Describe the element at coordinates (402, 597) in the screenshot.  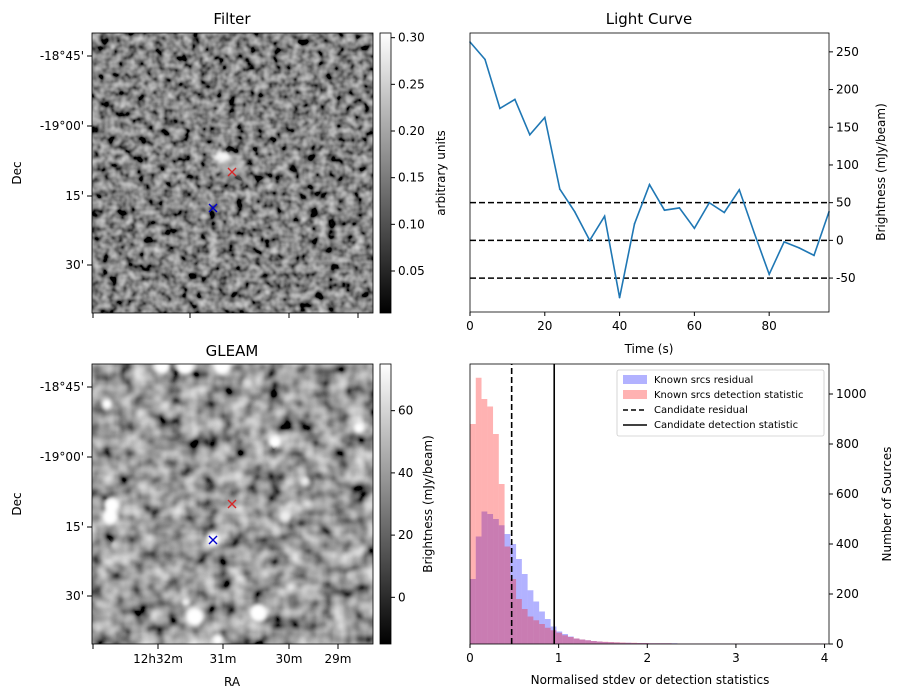
I see `colorbar-tick-label: 0` at that location.